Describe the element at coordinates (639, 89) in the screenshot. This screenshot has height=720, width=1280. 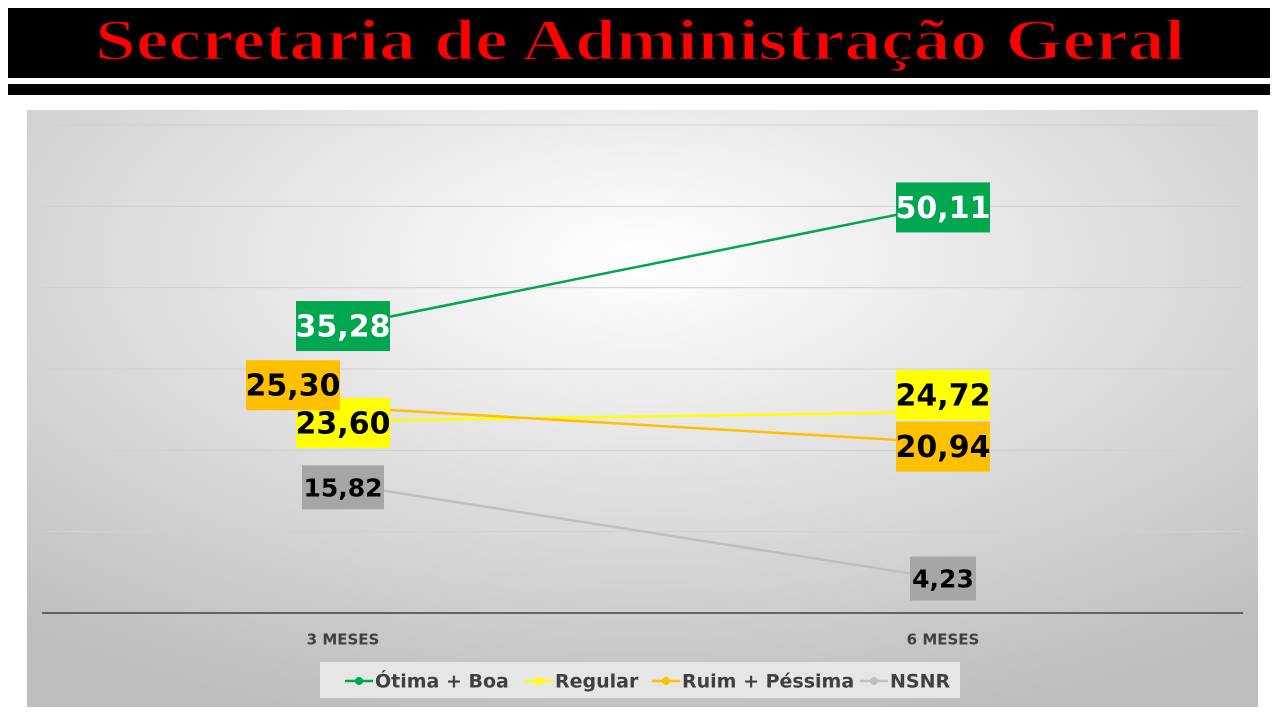
I see `title-rule` at that location.